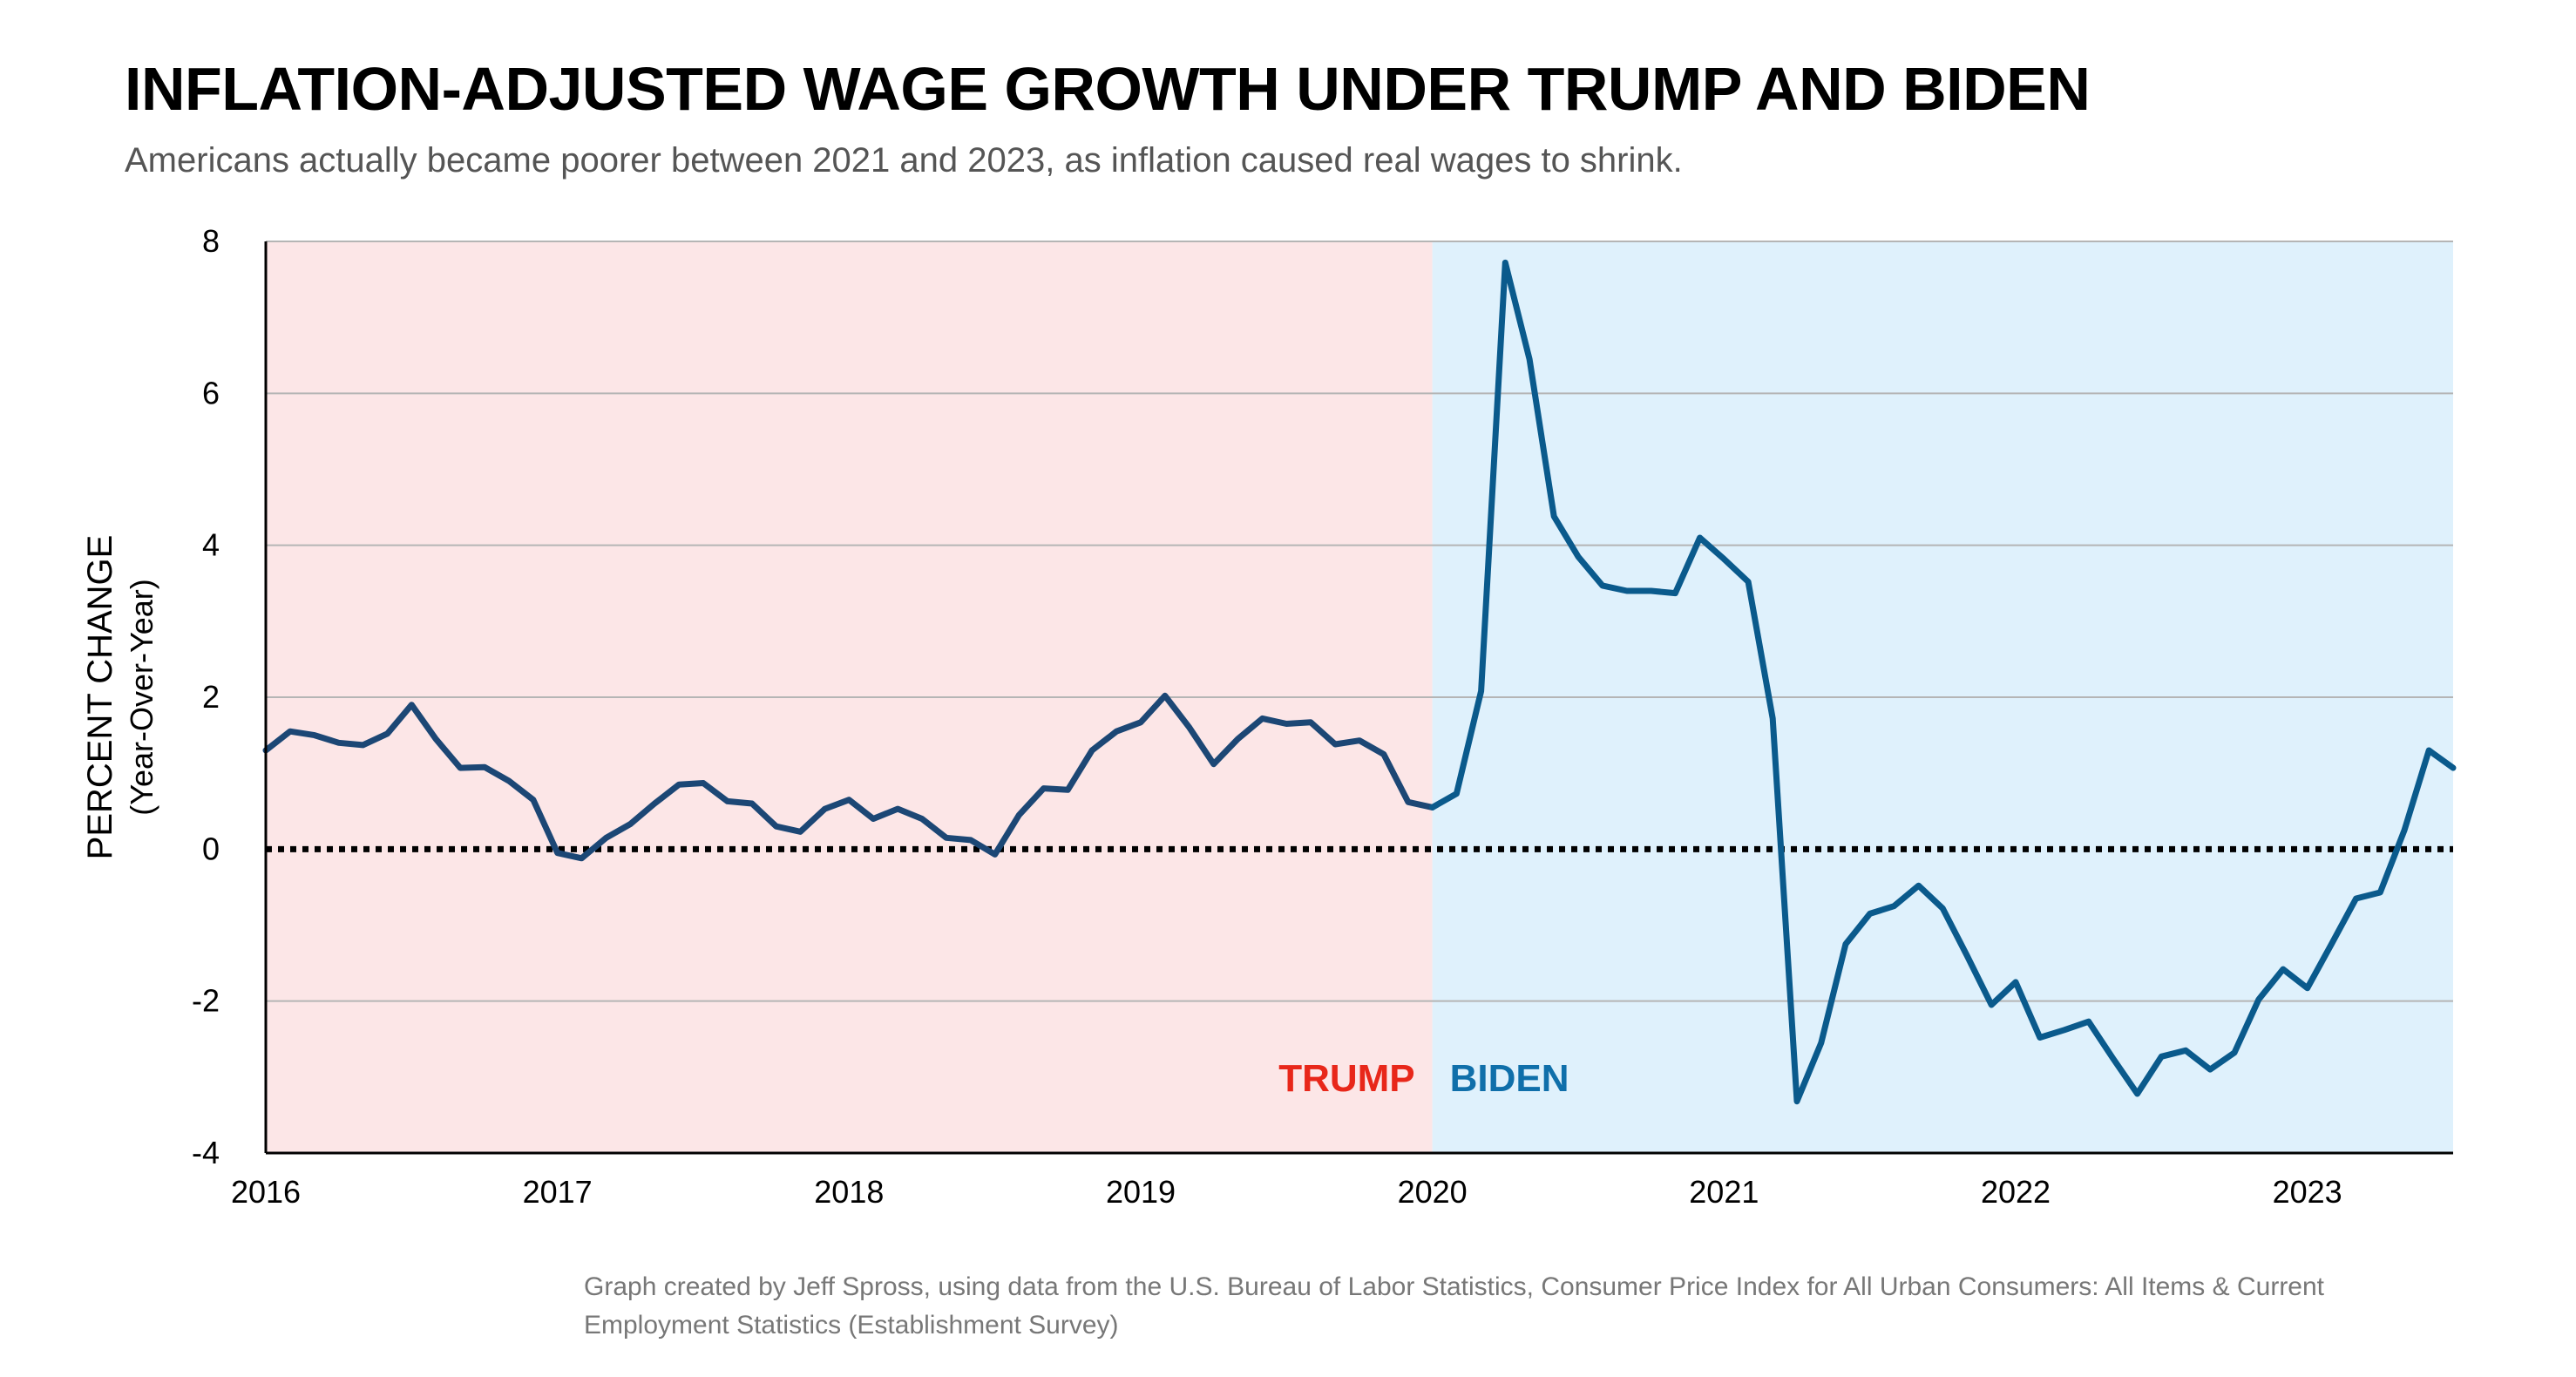 The width and height of the screenshot is (2576, 1377). I want to click on y-tick-label: 6, so click(211, 392).